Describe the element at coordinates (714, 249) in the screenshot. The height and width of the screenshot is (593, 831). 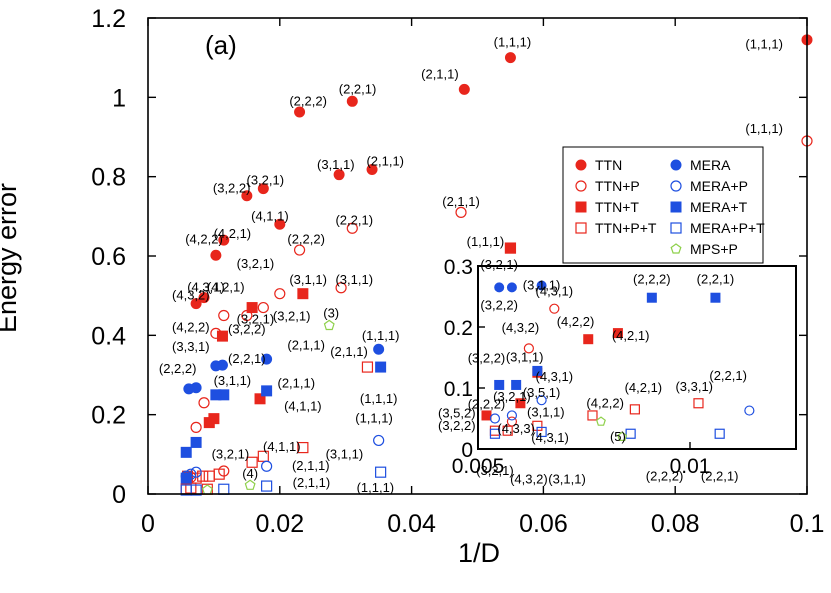
I see `legend-label-mps-p: MPS+P` at that location.